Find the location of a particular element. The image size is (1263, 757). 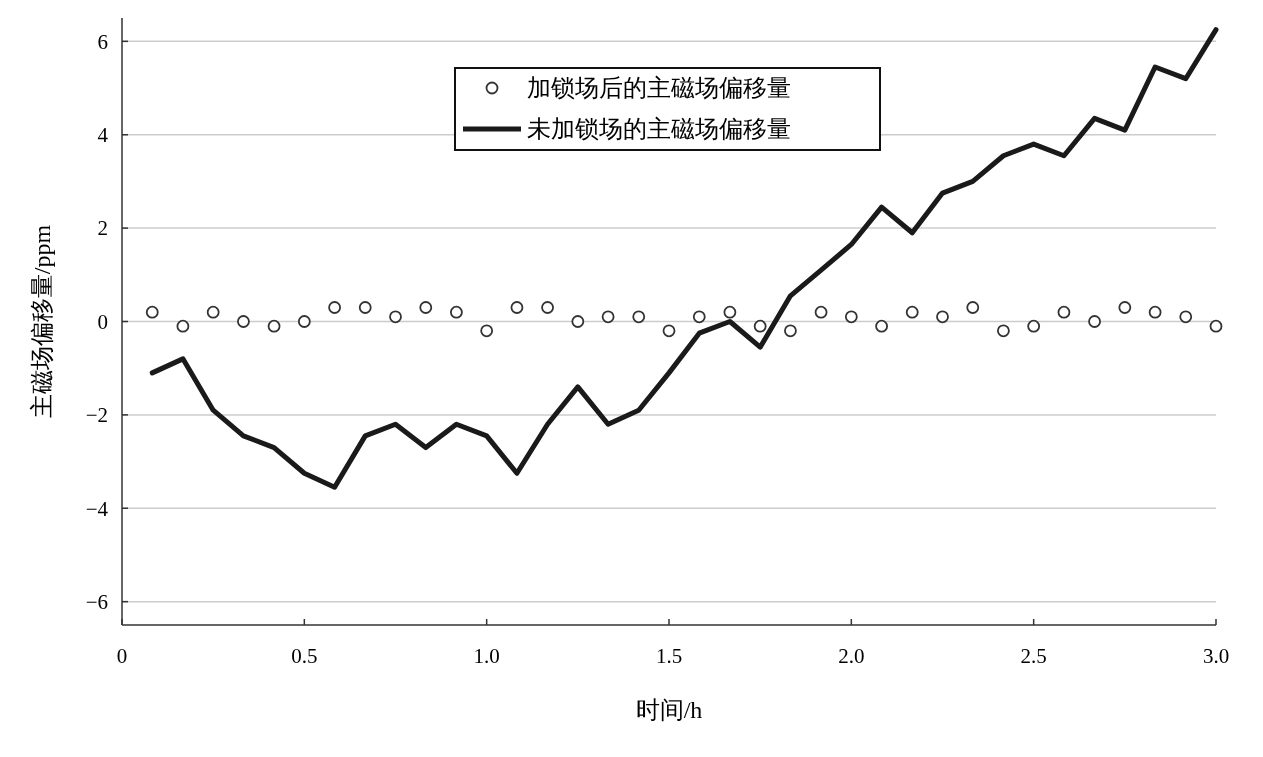

y-tick-label: 0 is located at coordinates (102, 321).